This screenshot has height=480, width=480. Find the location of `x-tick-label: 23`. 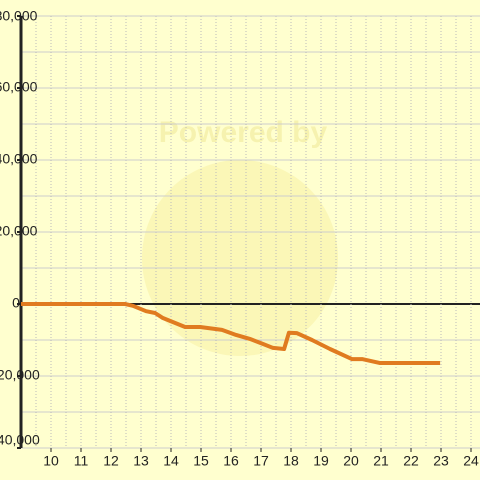

x-tick-label: 23 is located at coordinates (441, 461).